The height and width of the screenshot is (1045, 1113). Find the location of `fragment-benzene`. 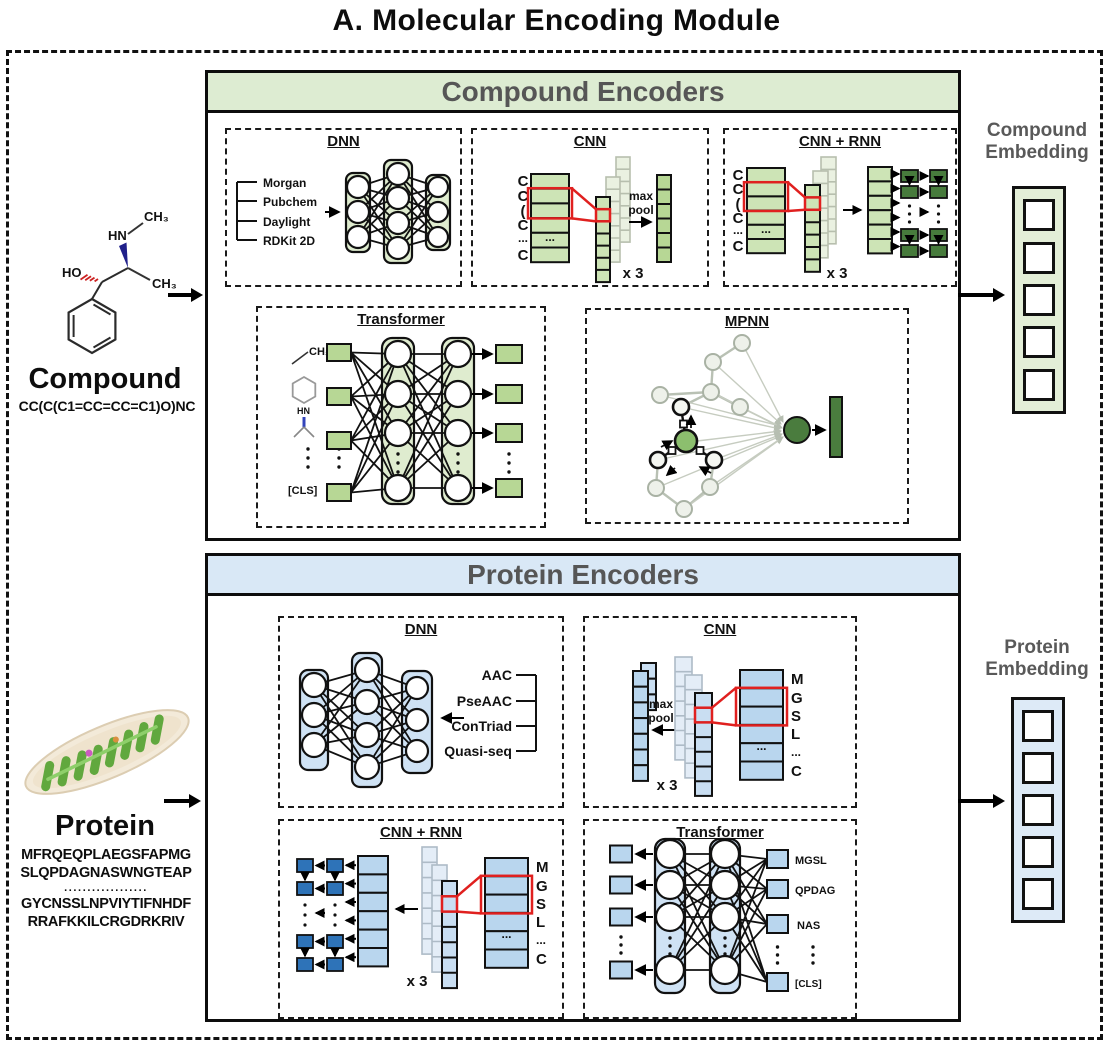

fragment-benzene is located at coordinates (304, 390).